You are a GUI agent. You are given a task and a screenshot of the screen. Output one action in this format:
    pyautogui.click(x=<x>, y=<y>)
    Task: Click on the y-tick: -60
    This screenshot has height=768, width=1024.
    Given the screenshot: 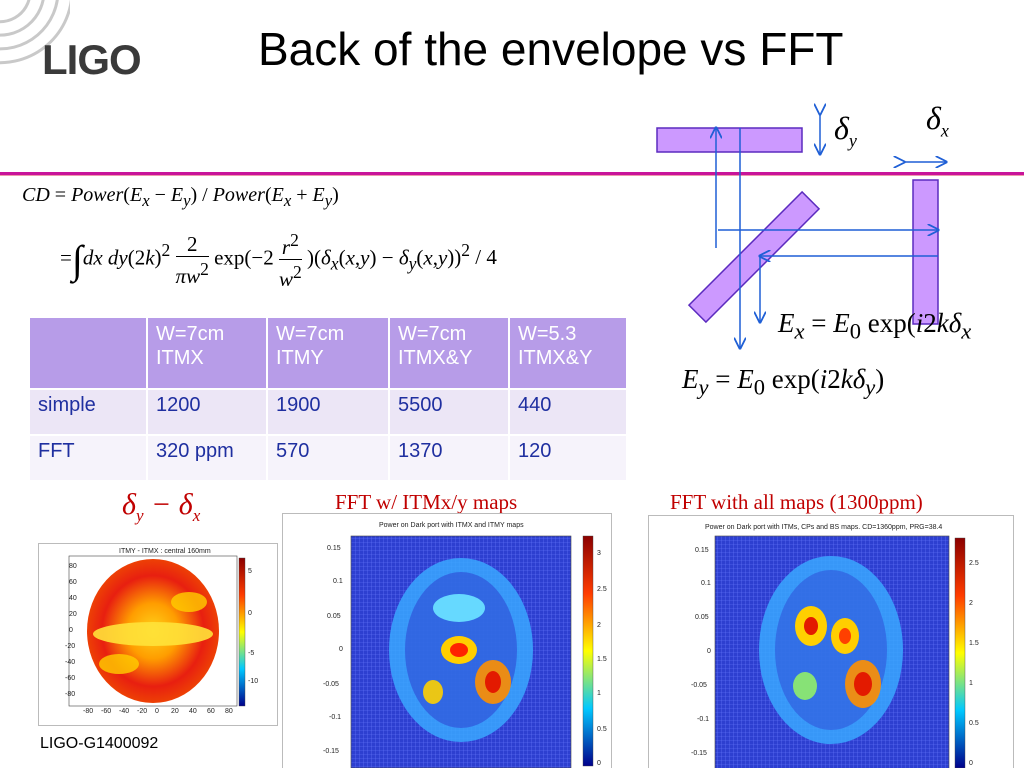 What is the action you would take?
    pyautogui.click(x=70, y=678)
    